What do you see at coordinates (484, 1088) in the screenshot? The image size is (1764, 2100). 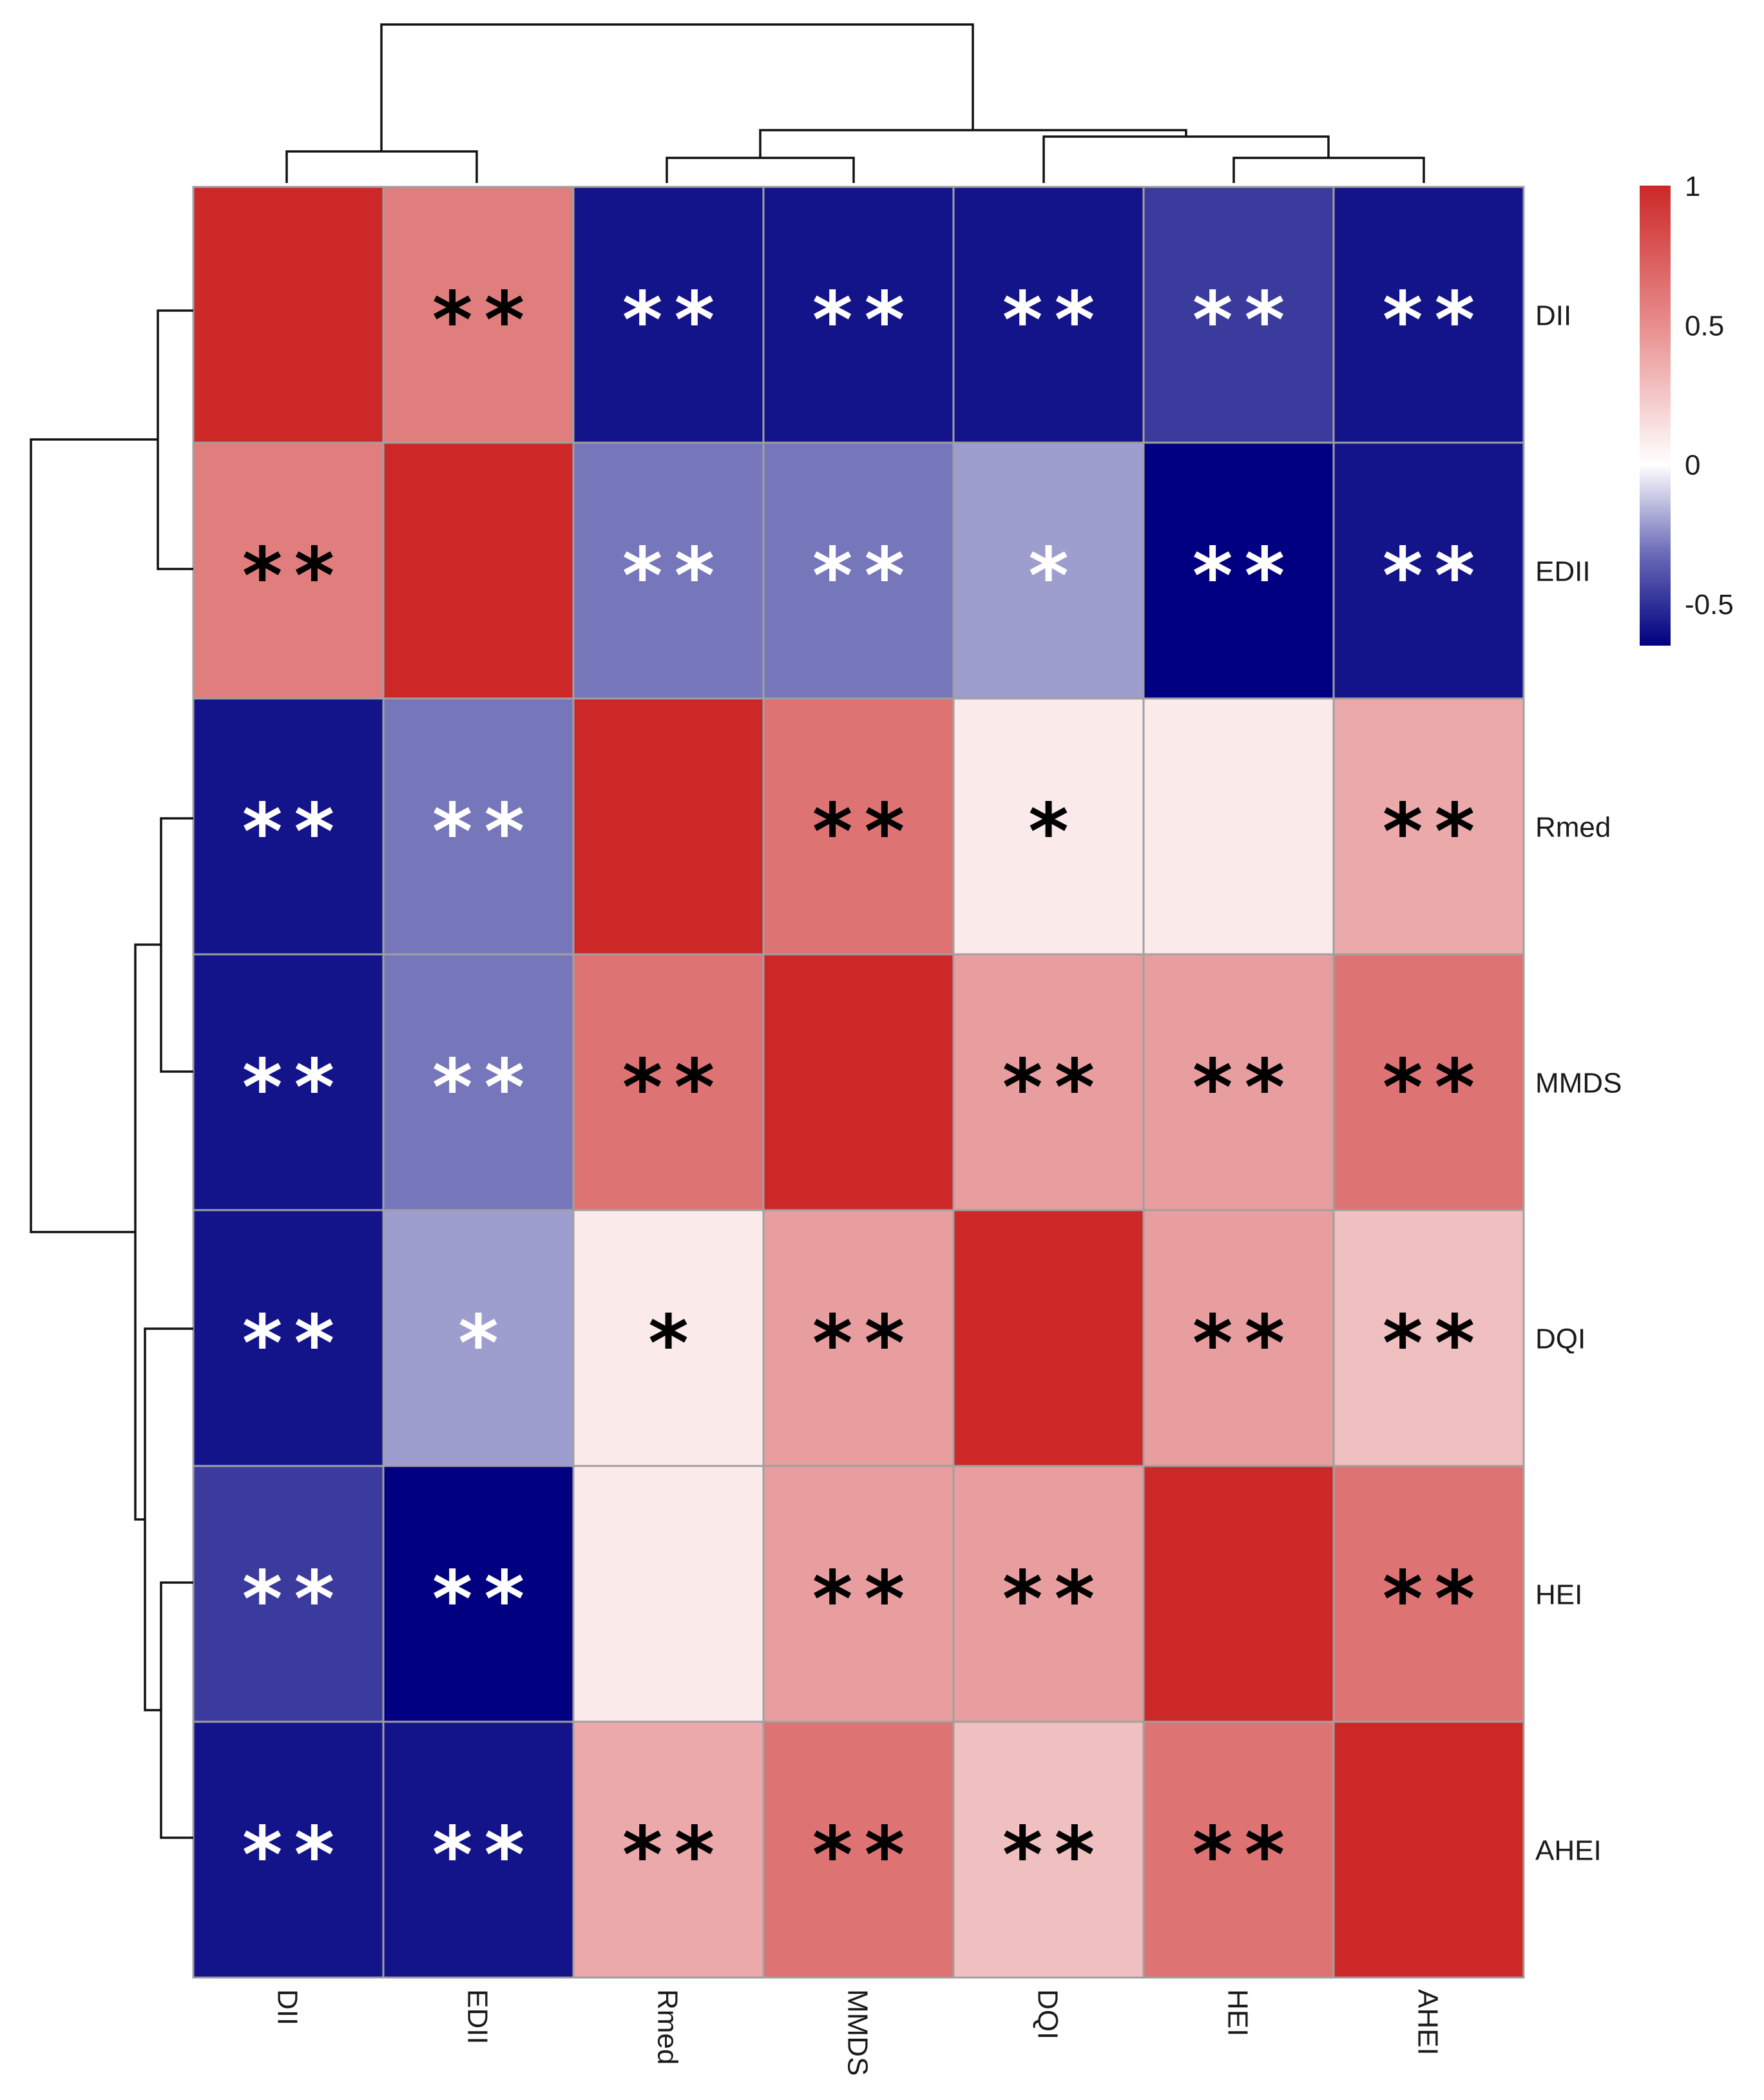 I see `sig-mark-mmds-edii: **` at bounding box center [484, 1088].